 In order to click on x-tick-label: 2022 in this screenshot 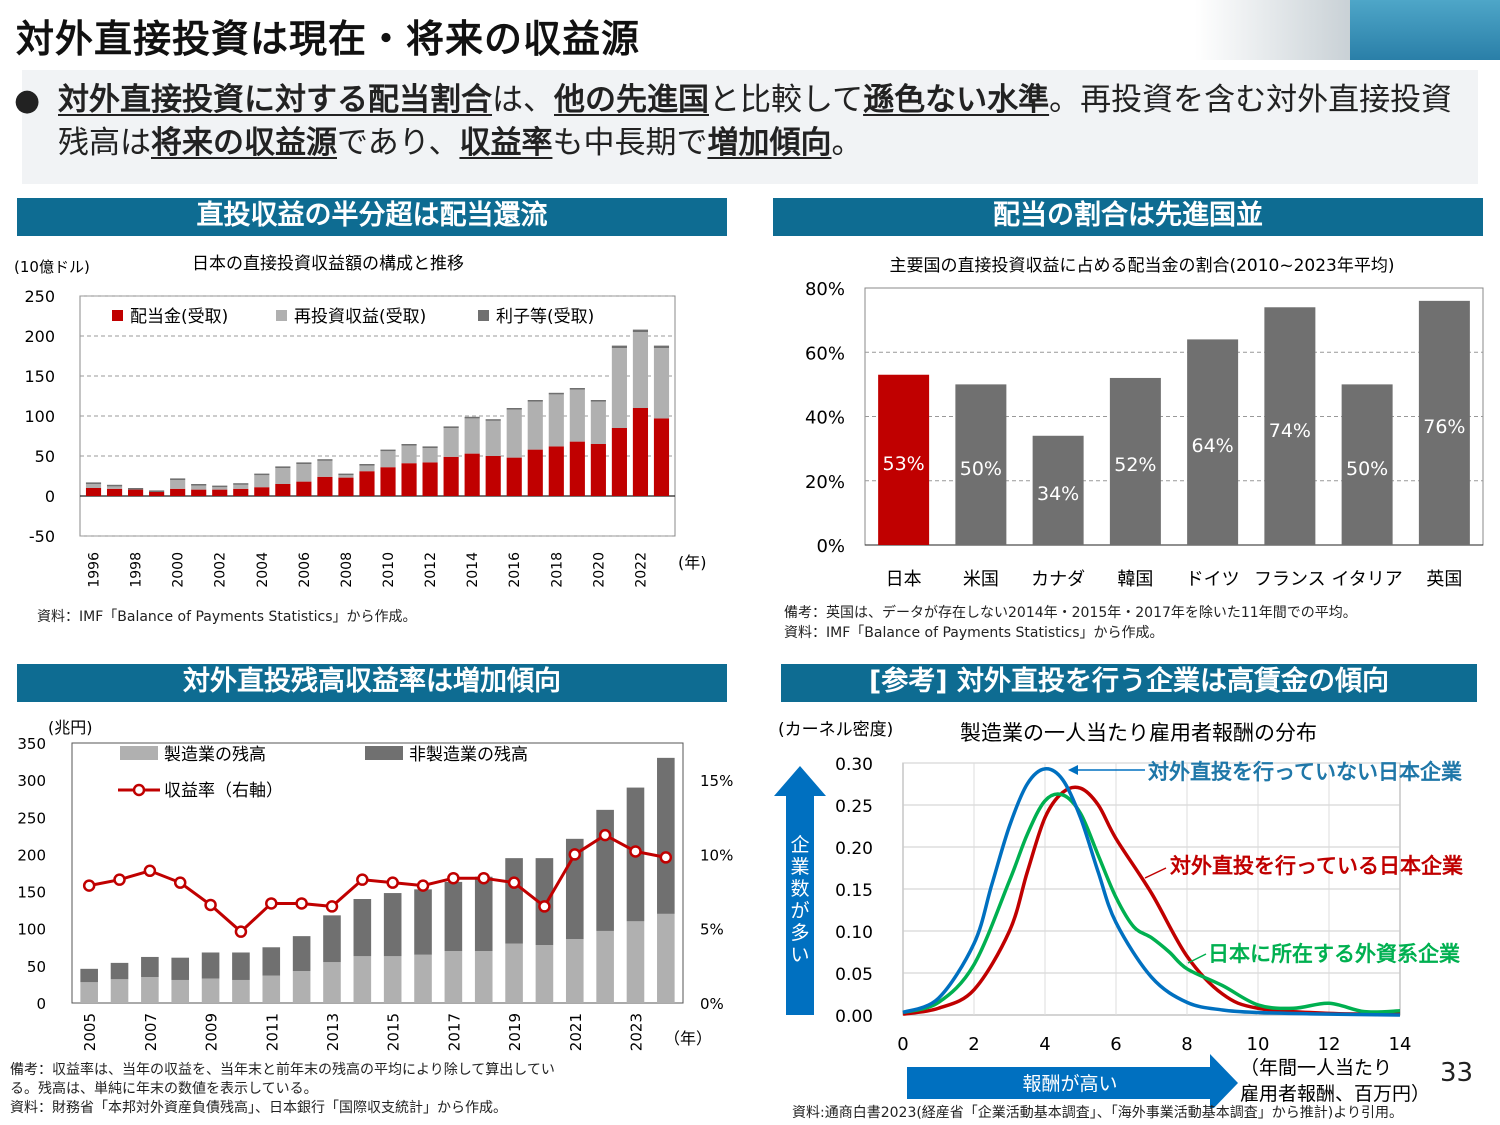, I will do `click(641, 570)`.